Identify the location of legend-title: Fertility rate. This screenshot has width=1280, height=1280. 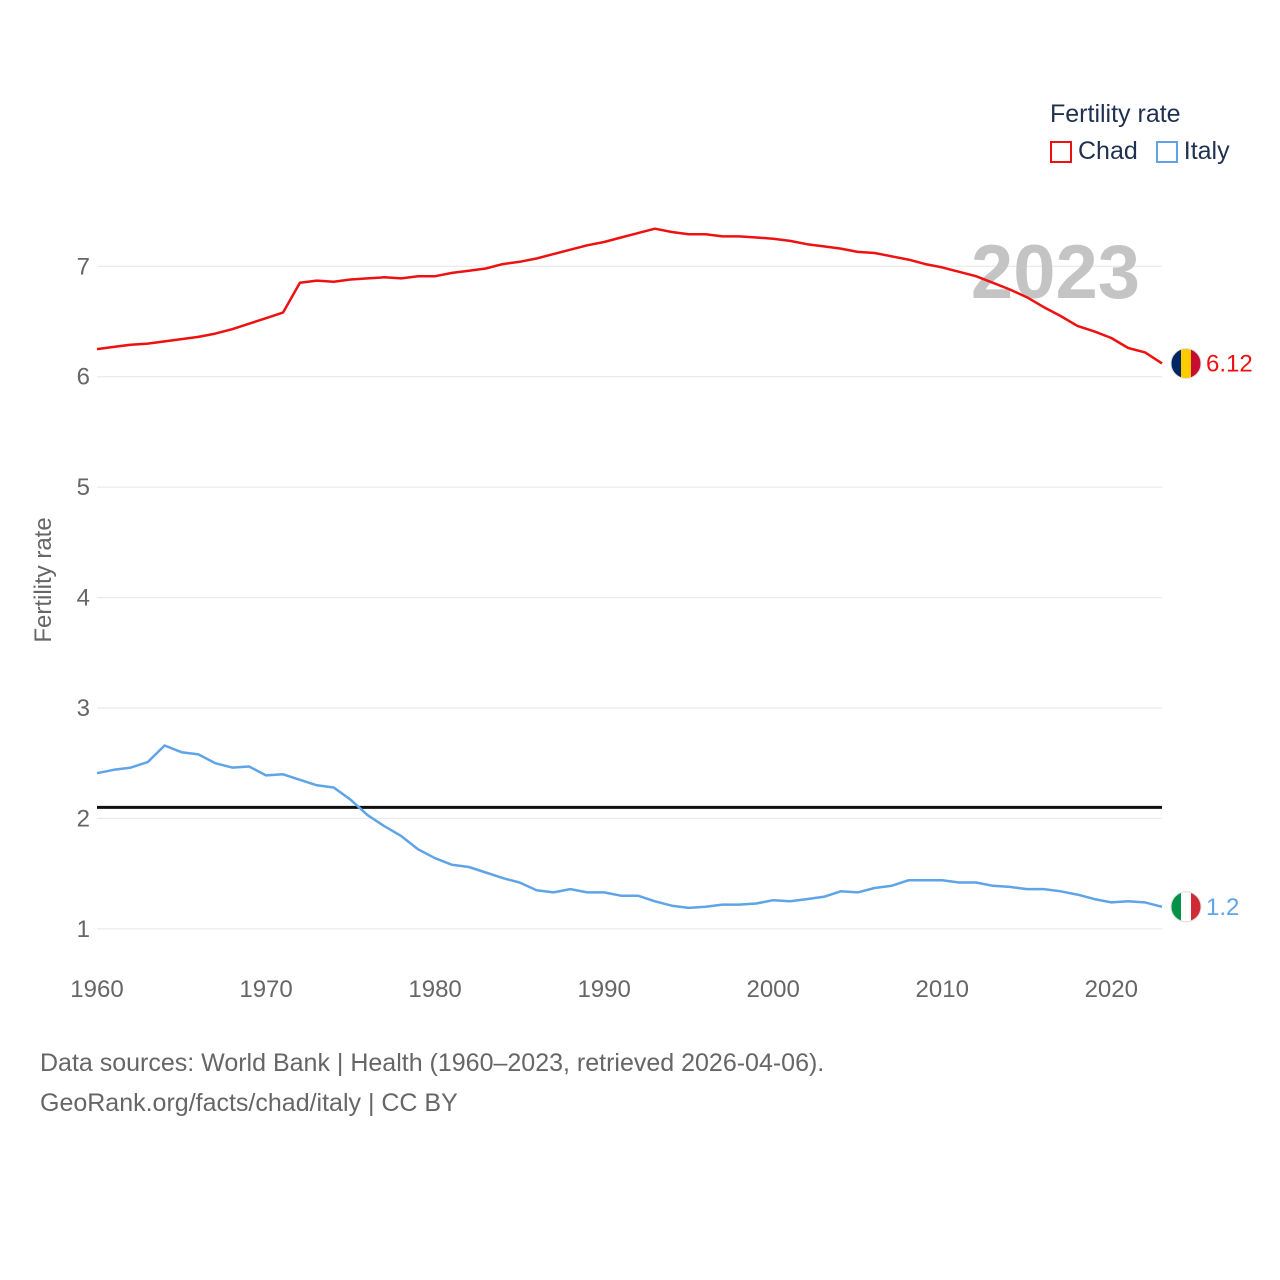
(1115, 114).